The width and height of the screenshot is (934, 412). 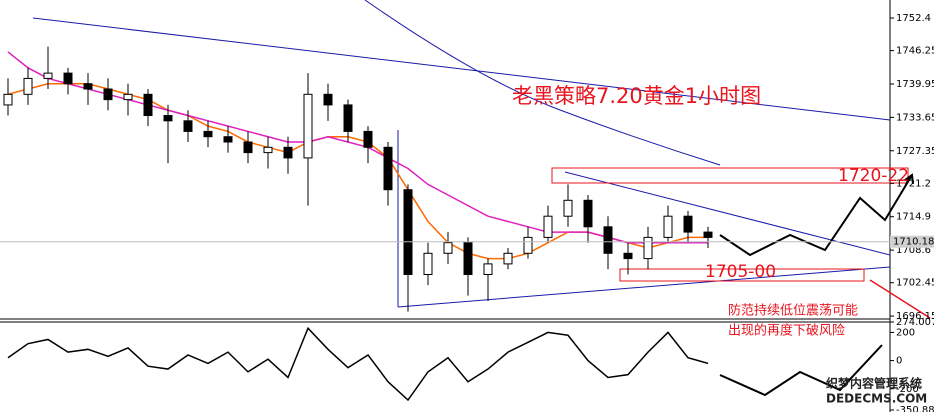 I want to click on y-tick-label: 1708.6, so click(x=913, y=250).